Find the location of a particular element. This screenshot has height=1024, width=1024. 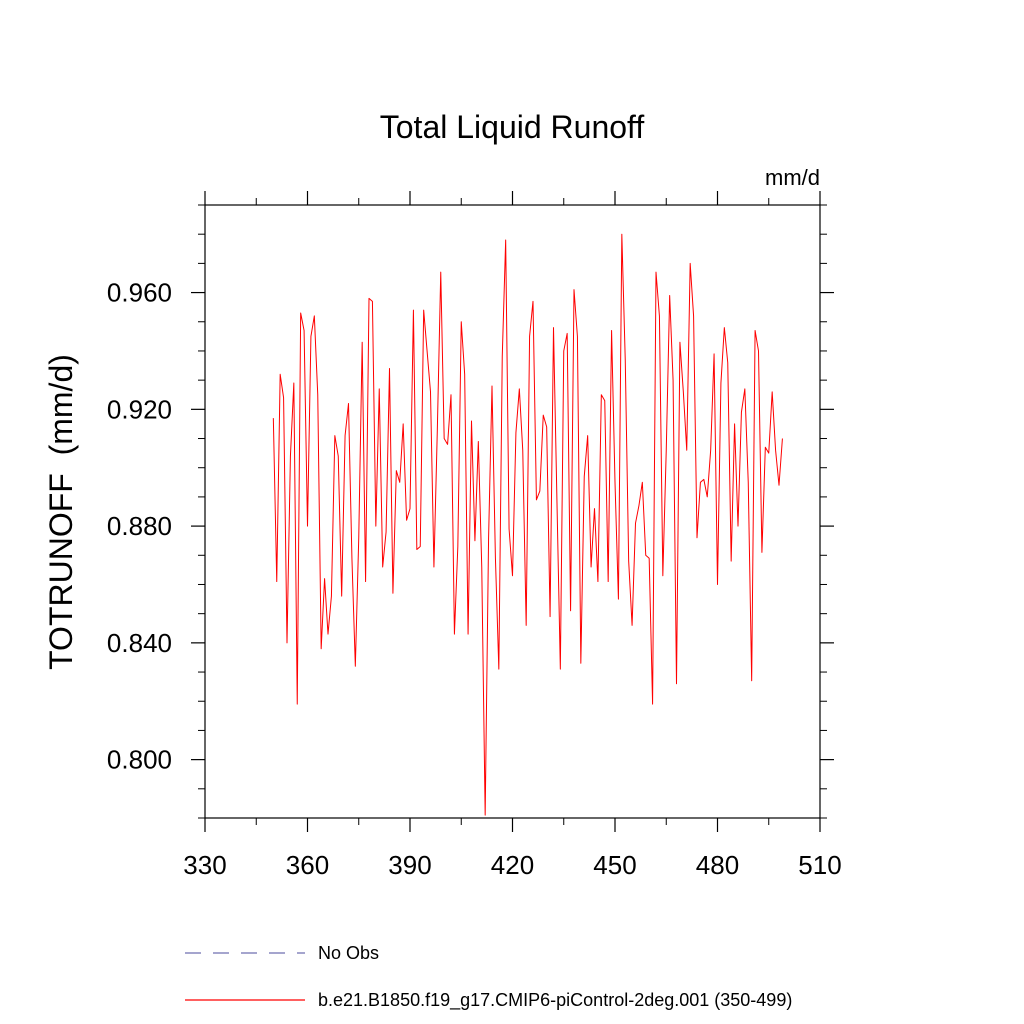

y-tick-label: 0.920 is located at coordinates (139, 409).